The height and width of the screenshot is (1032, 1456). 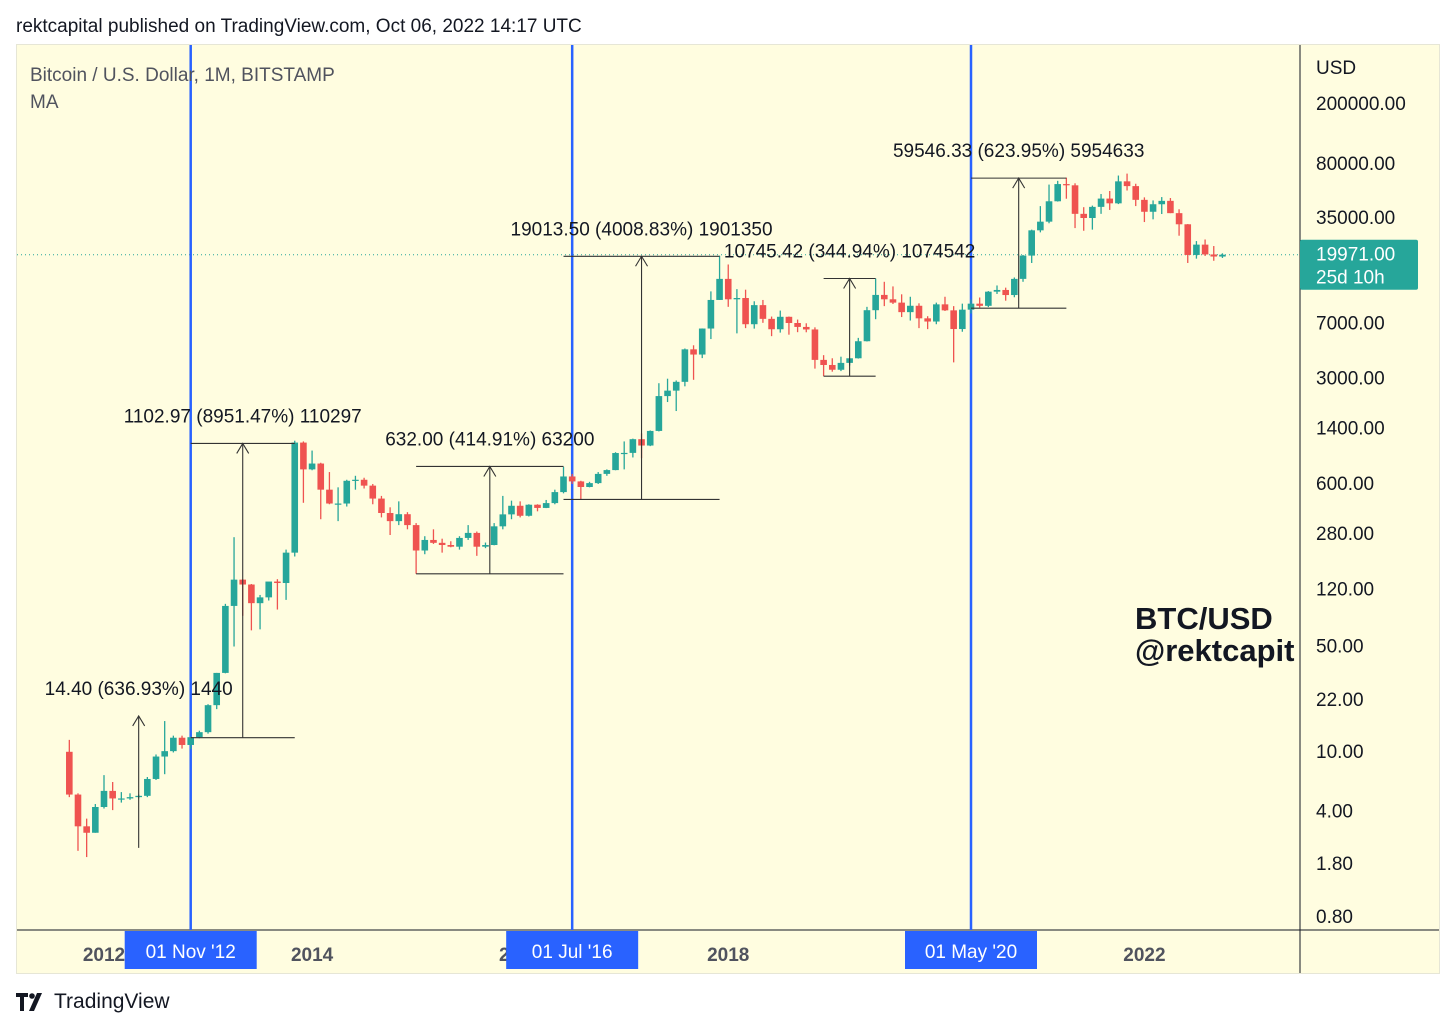 What do you see at coordinates (1350, 429) in the screenshot?
I see `y-tick-label: 1400.00` at bounding box center [1350, 429].